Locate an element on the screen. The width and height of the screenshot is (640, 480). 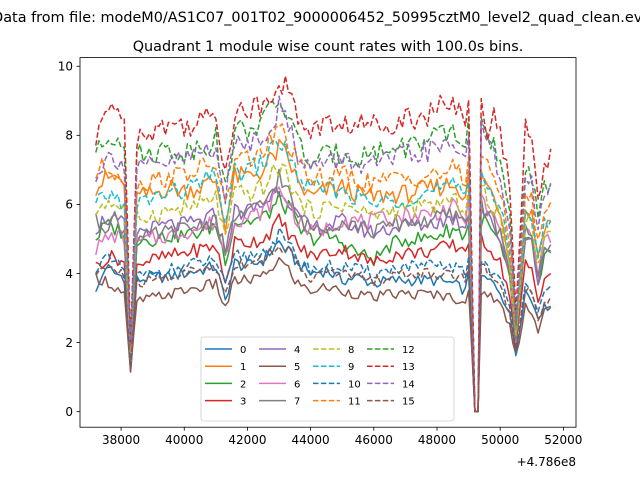
legend-entry-15: 15 is located at coordinates (391, 402).